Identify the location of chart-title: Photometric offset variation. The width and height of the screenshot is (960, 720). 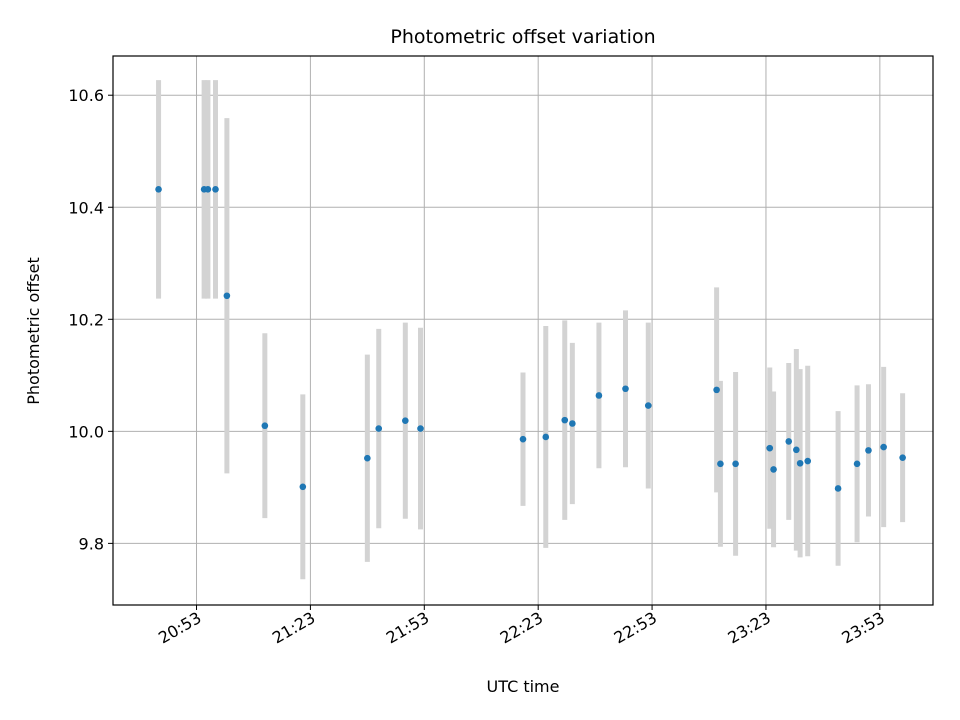
(522, 37).